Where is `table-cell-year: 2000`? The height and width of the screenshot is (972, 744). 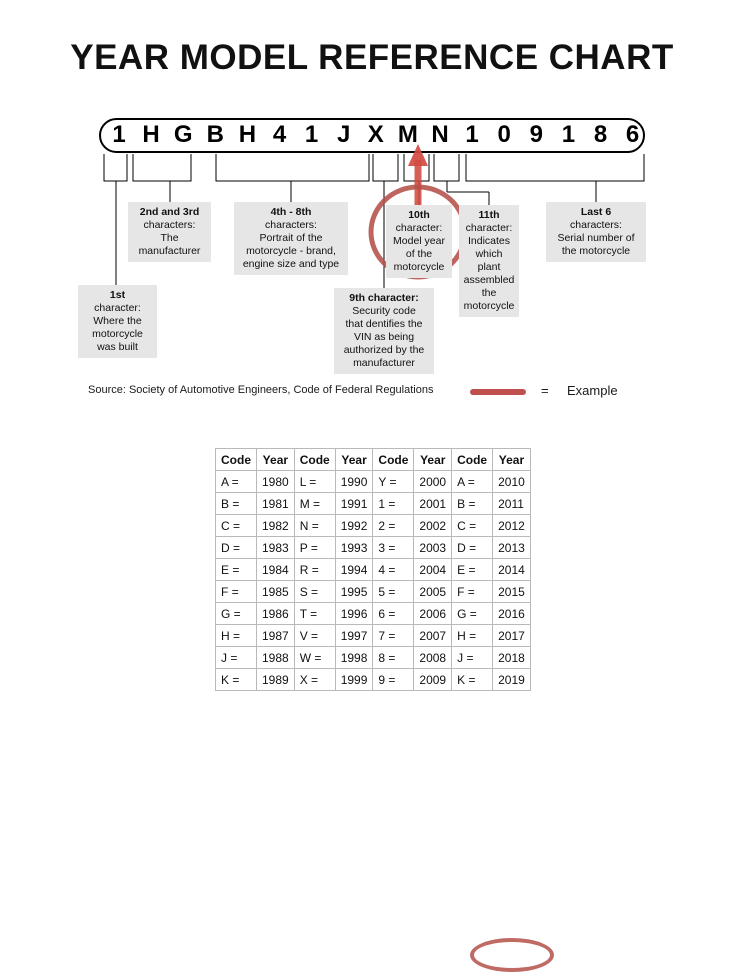
table-cell-year: 2000 is located at coordinates (433, 481).